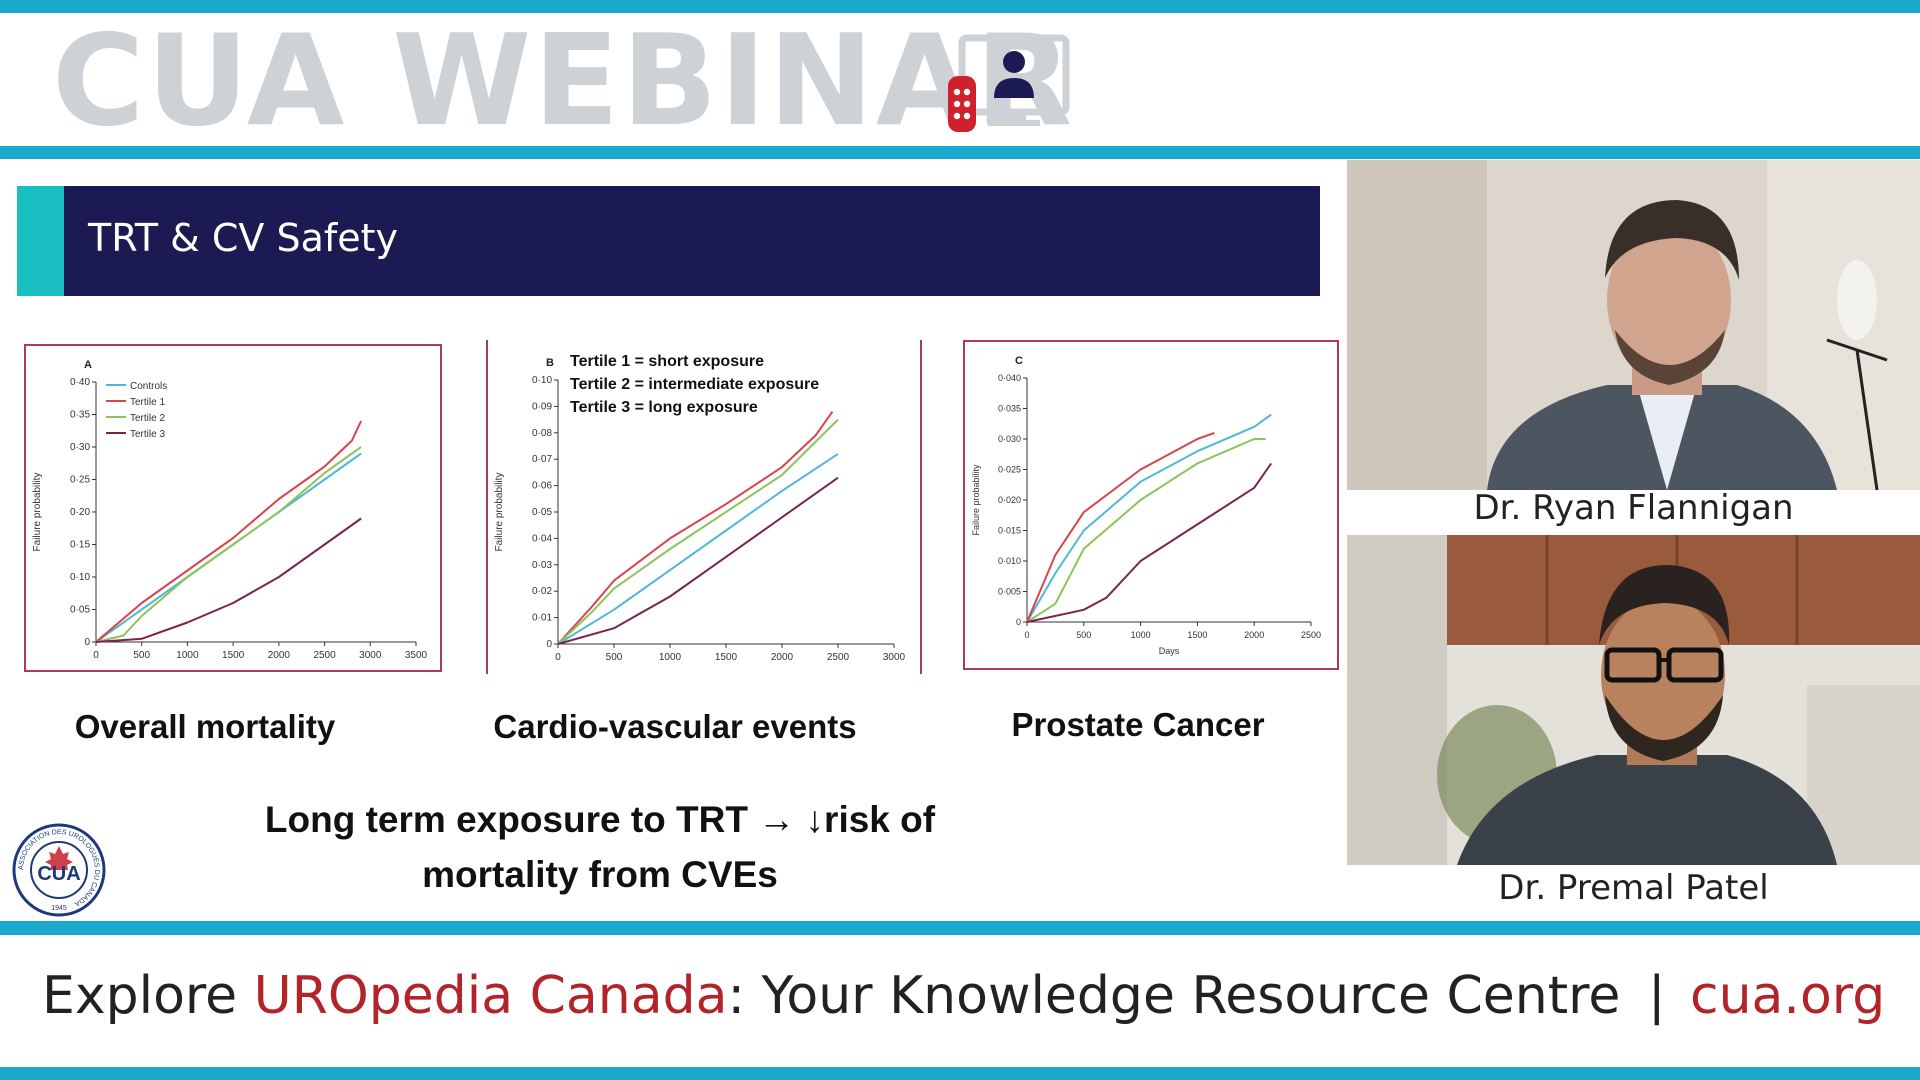 The height and width of the screenshot is (1080, 1920). What do you see at coordinates (1009, 439) in the screenshot?
I see `chart-c-y-tick-label: 0·030` at bounding box center [1009, 439].